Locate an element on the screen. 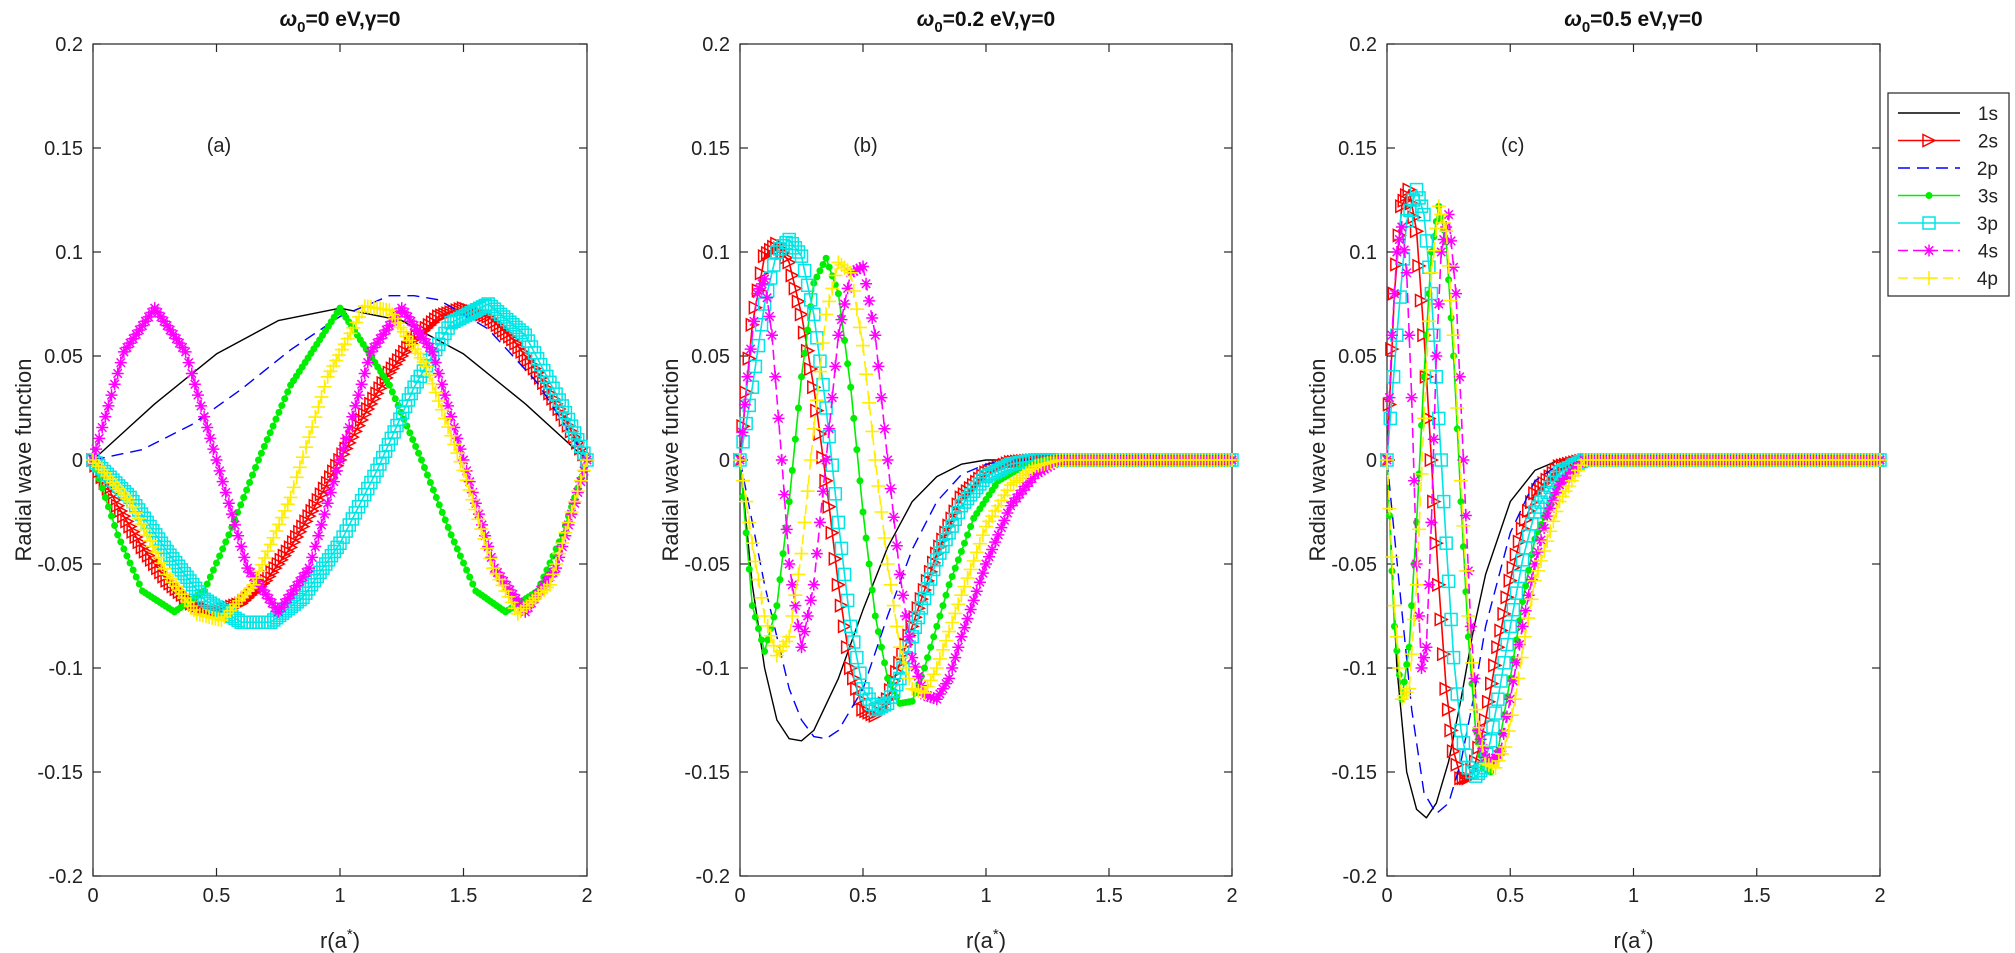 The height and width of the screenshot is (953, 2015). legend-entry-4s: 4s is located at coordinates (1948, 252).